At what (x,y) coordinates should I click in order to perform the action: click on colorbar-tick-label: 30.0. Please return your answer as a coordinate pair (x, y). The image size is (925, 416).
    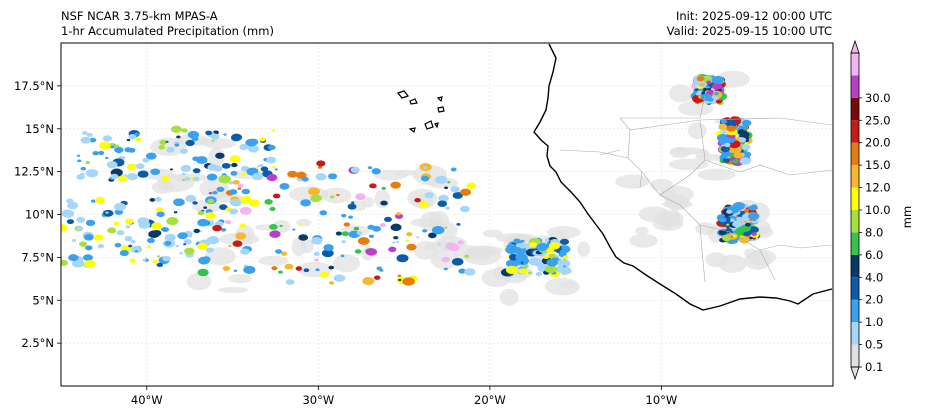
    Looking at the image, I should click on (878, 98).